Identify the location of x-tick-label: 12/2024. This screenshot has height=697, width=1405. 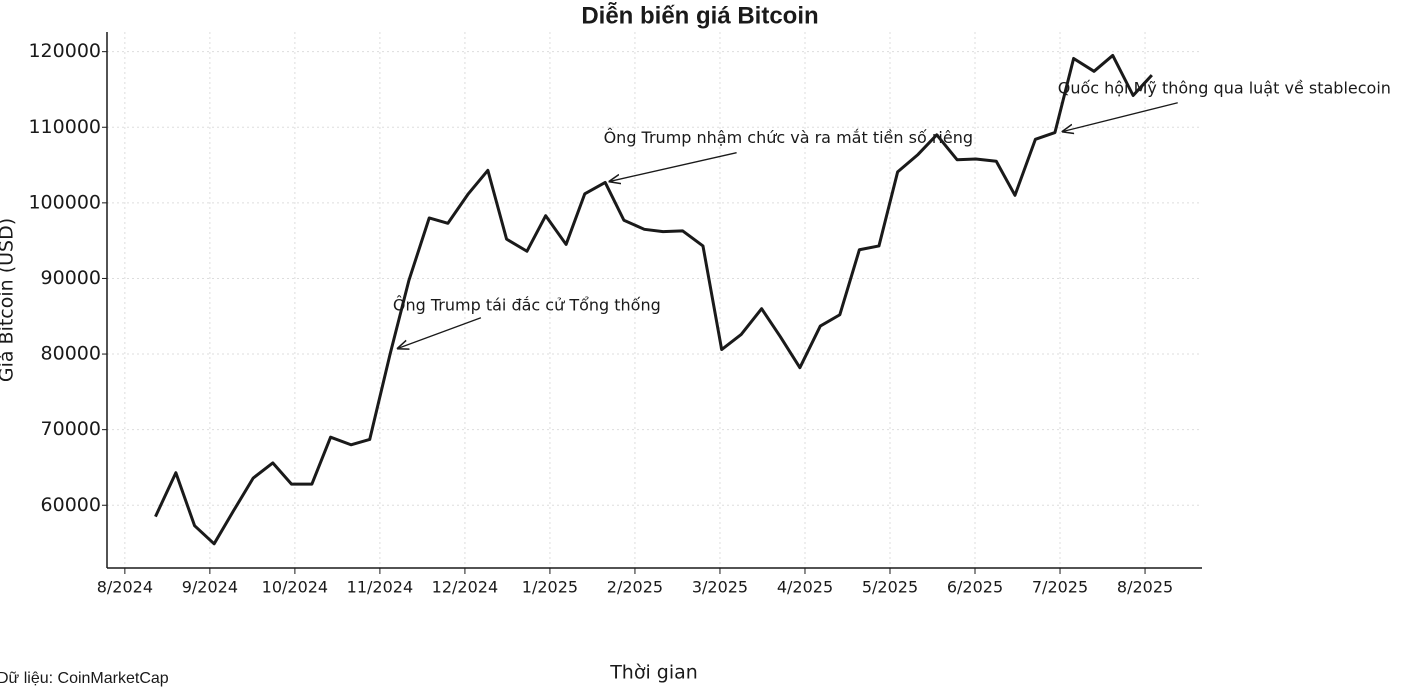
(465, 587).